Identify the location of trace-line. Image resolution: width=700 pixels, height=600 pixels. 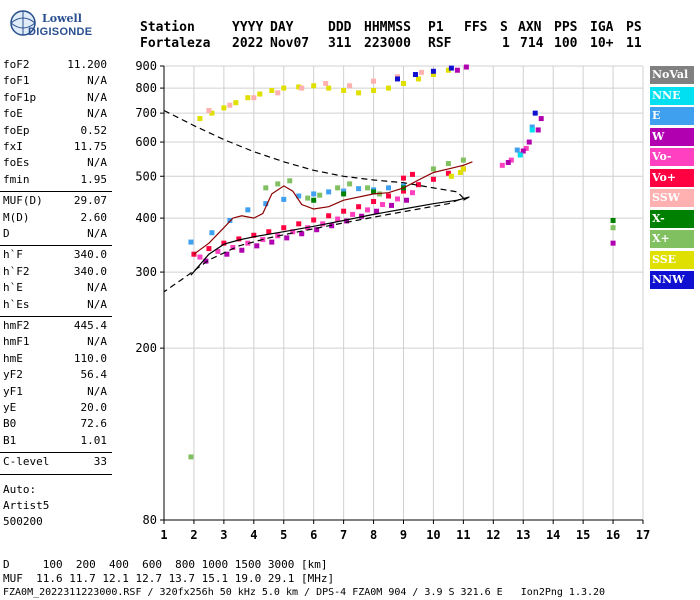
(330, 236).